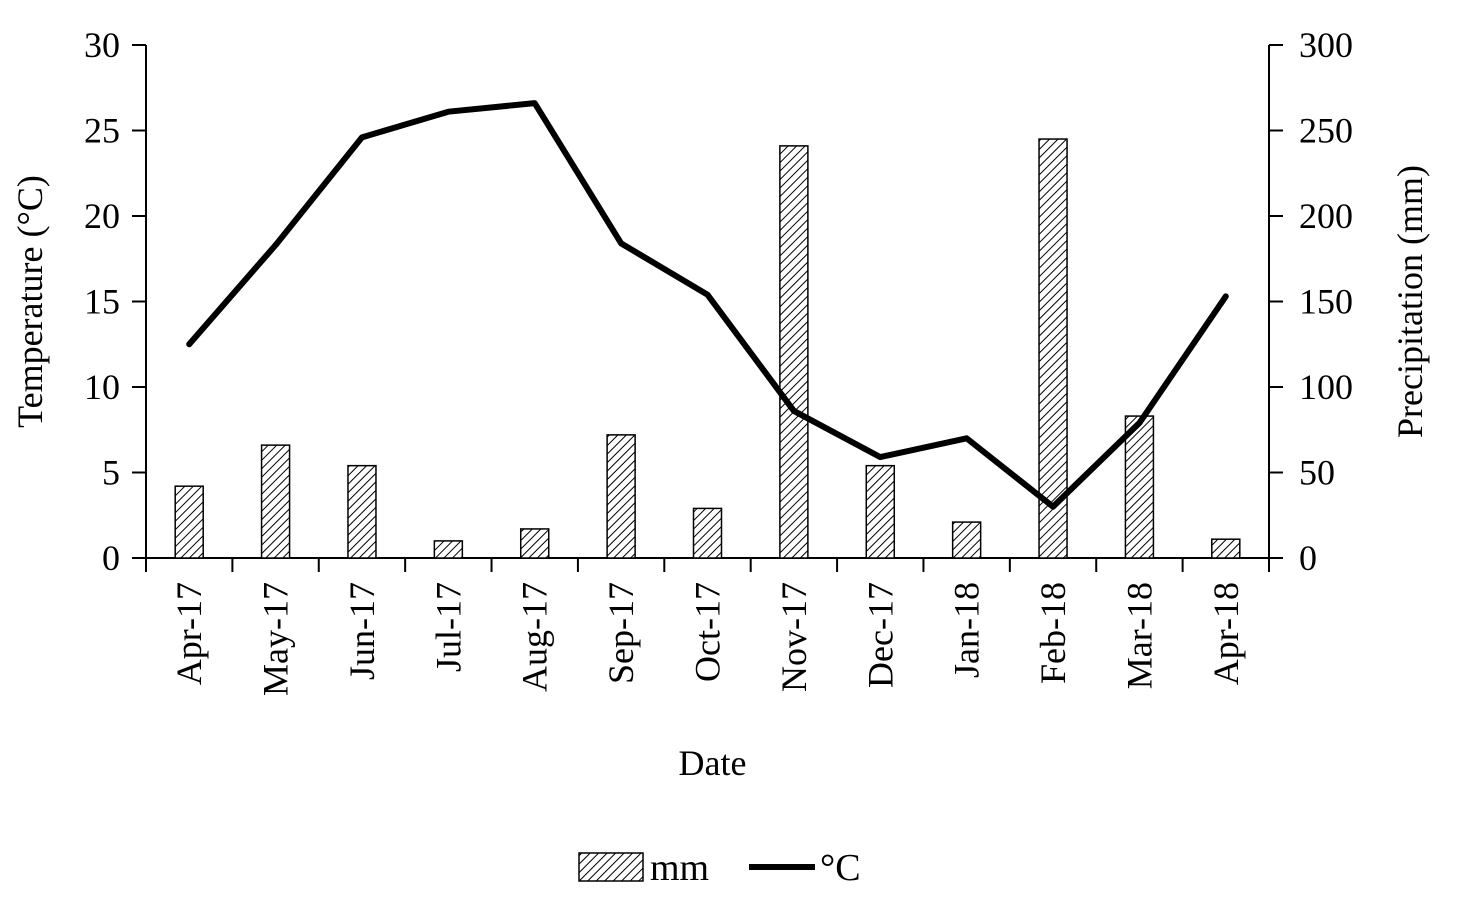 This screenshot has height=902, width=1462. I want to click on x-axis-title: Date, so click(713, 763).